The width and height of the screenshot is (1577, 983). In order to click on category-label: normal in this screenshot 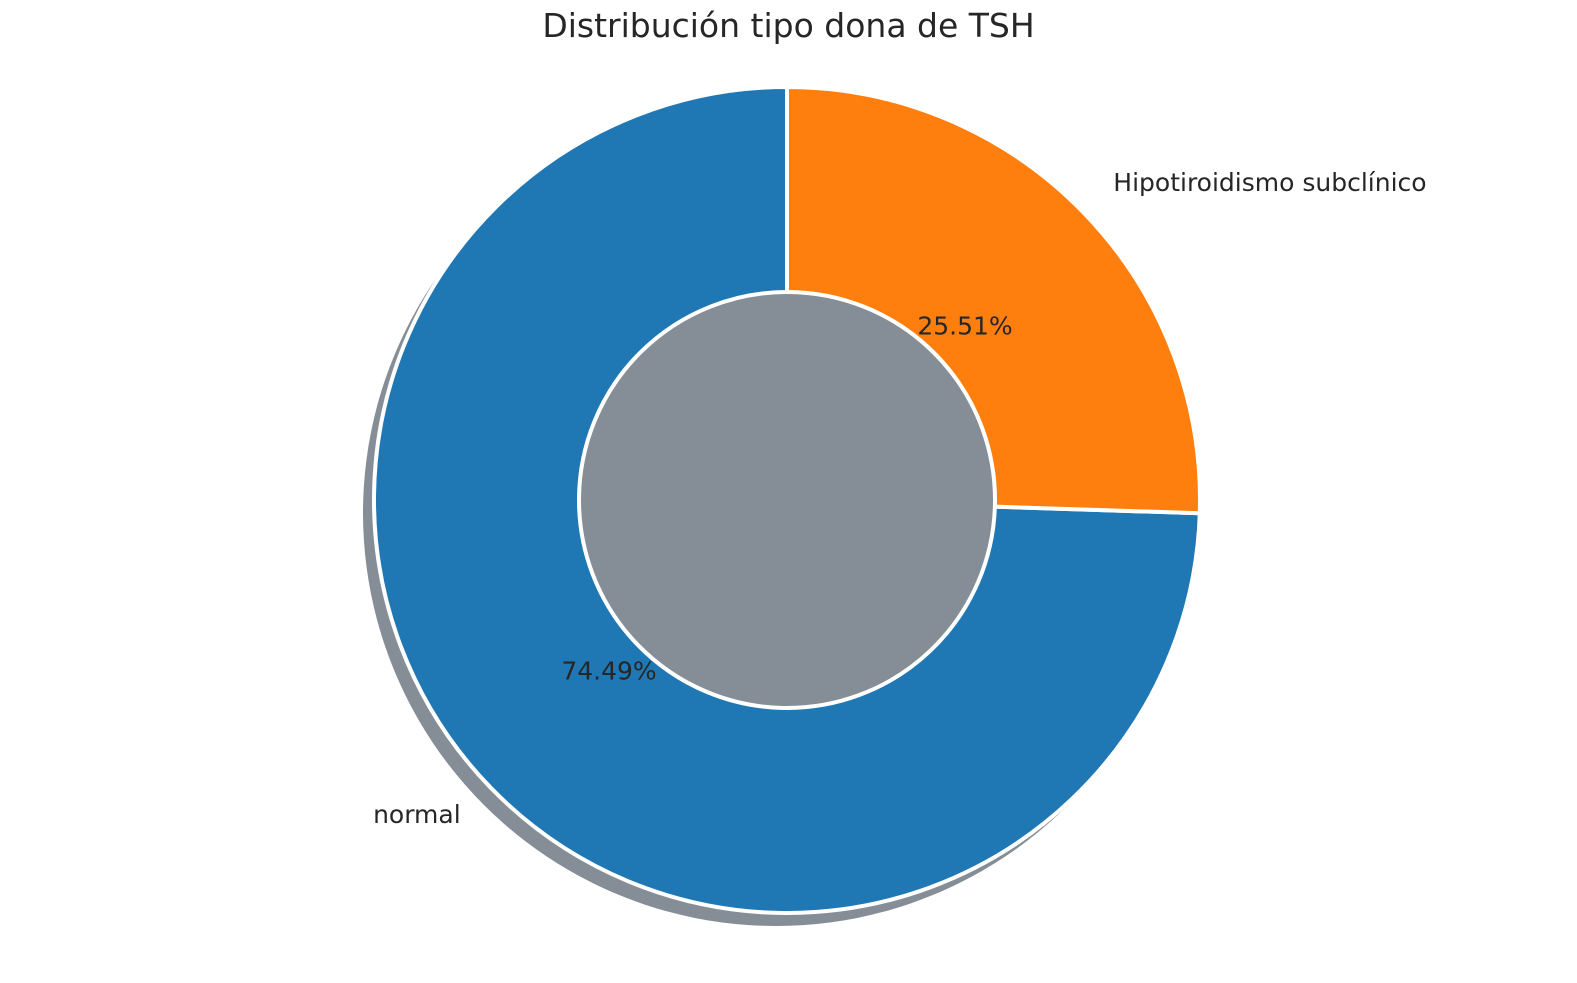, I will do `click(417, 814)`.